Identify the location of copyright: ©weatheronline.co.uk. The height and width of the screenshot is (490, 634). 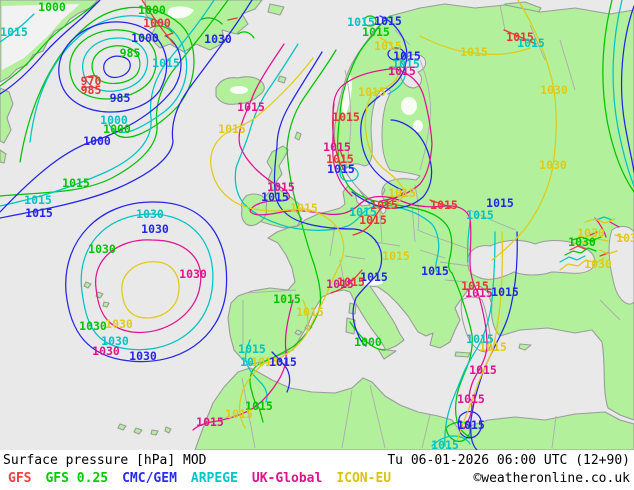
(551, 478).